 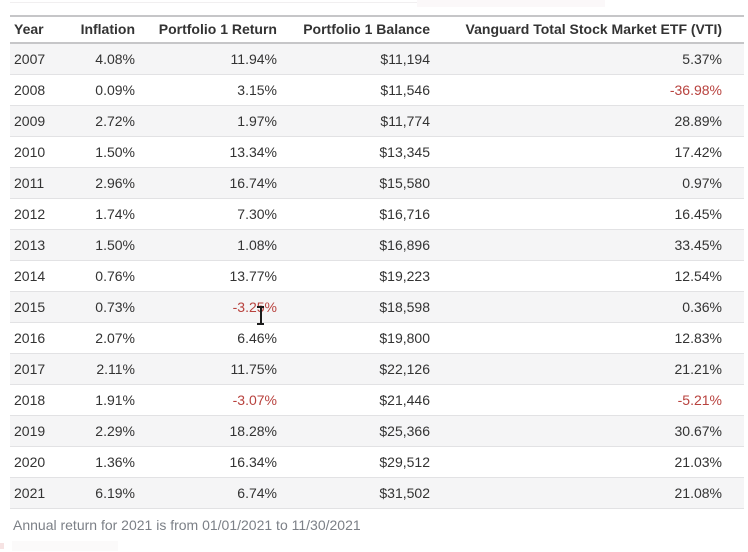 I want to click on cell-year: 2016, so click(x=37, y=338).